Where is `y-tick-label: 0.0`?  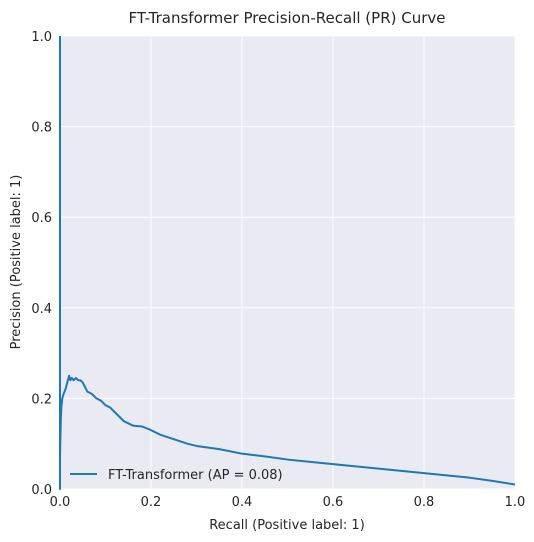
y-tick-label: 0.0 is located at coordinates (41, 490).